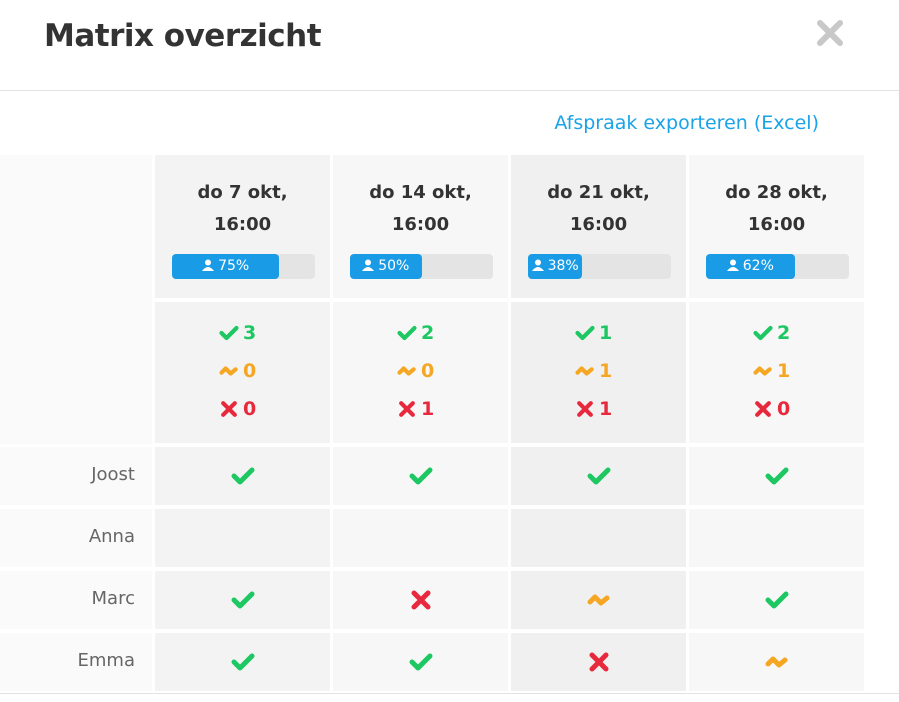  Describe the element at coordinates (686, 123) in the screenshot. I see `export-link: Afspraak exporteren (Excel)` at that location.